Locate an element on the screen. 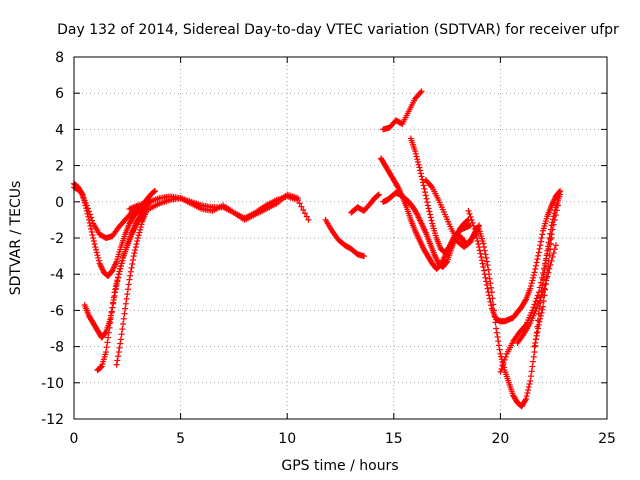  x-tick-label: 20 is located at coordinates (500, 439).